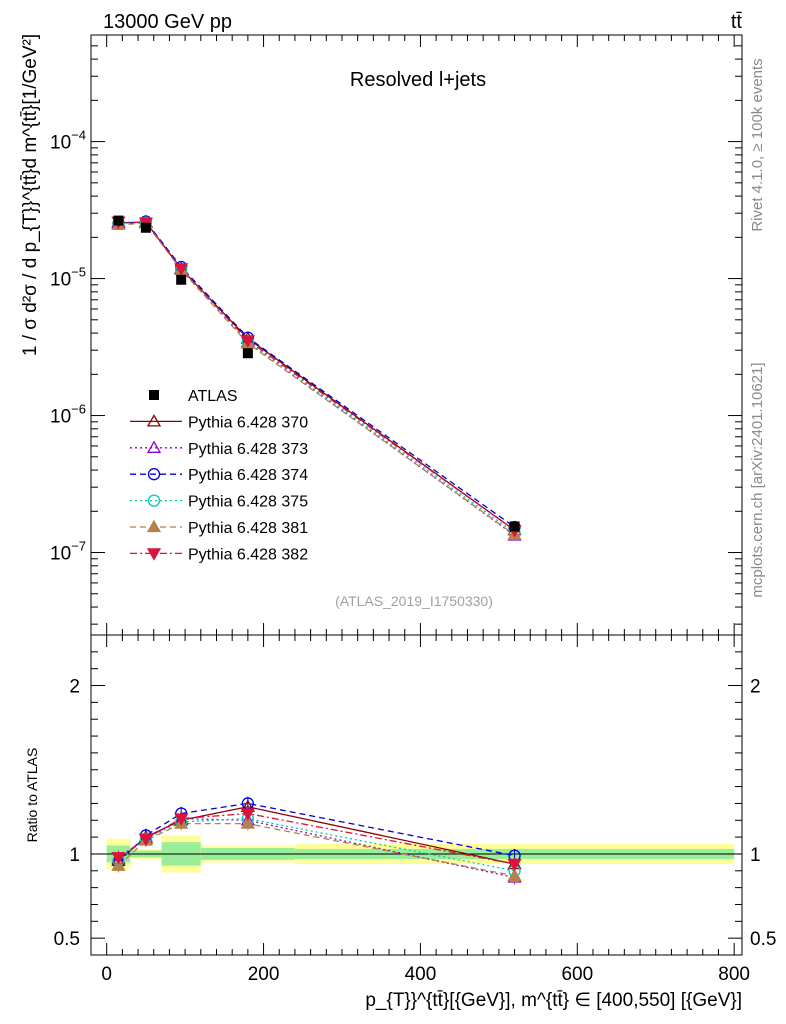 The height and width of the screenshot is (1024, 786). What do you see at coordinates (763, 939) in the screenshot?
I see `ratio-y-tick-label-right: 0.5` at bounding box center [763, 939].